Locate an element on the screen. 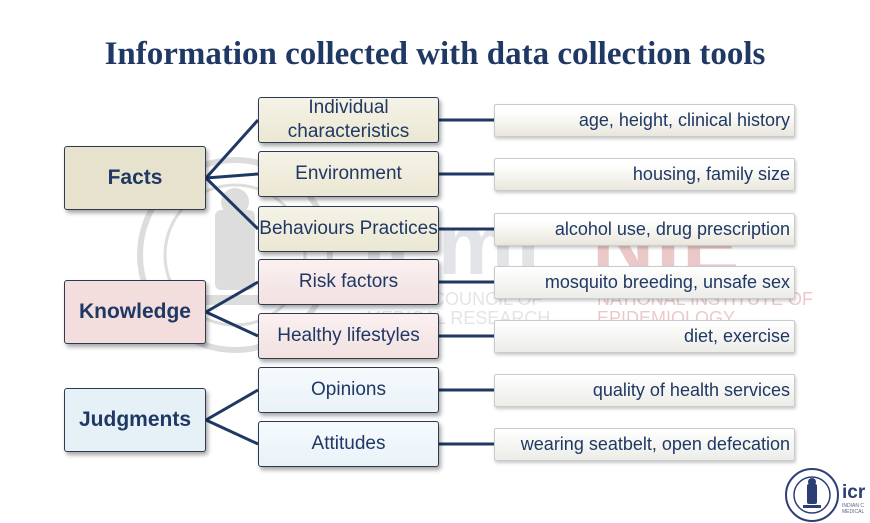 The height and width of the screenshot is (523, 870). category-knowledge: Knowledge is located at coordinates (135, 312).